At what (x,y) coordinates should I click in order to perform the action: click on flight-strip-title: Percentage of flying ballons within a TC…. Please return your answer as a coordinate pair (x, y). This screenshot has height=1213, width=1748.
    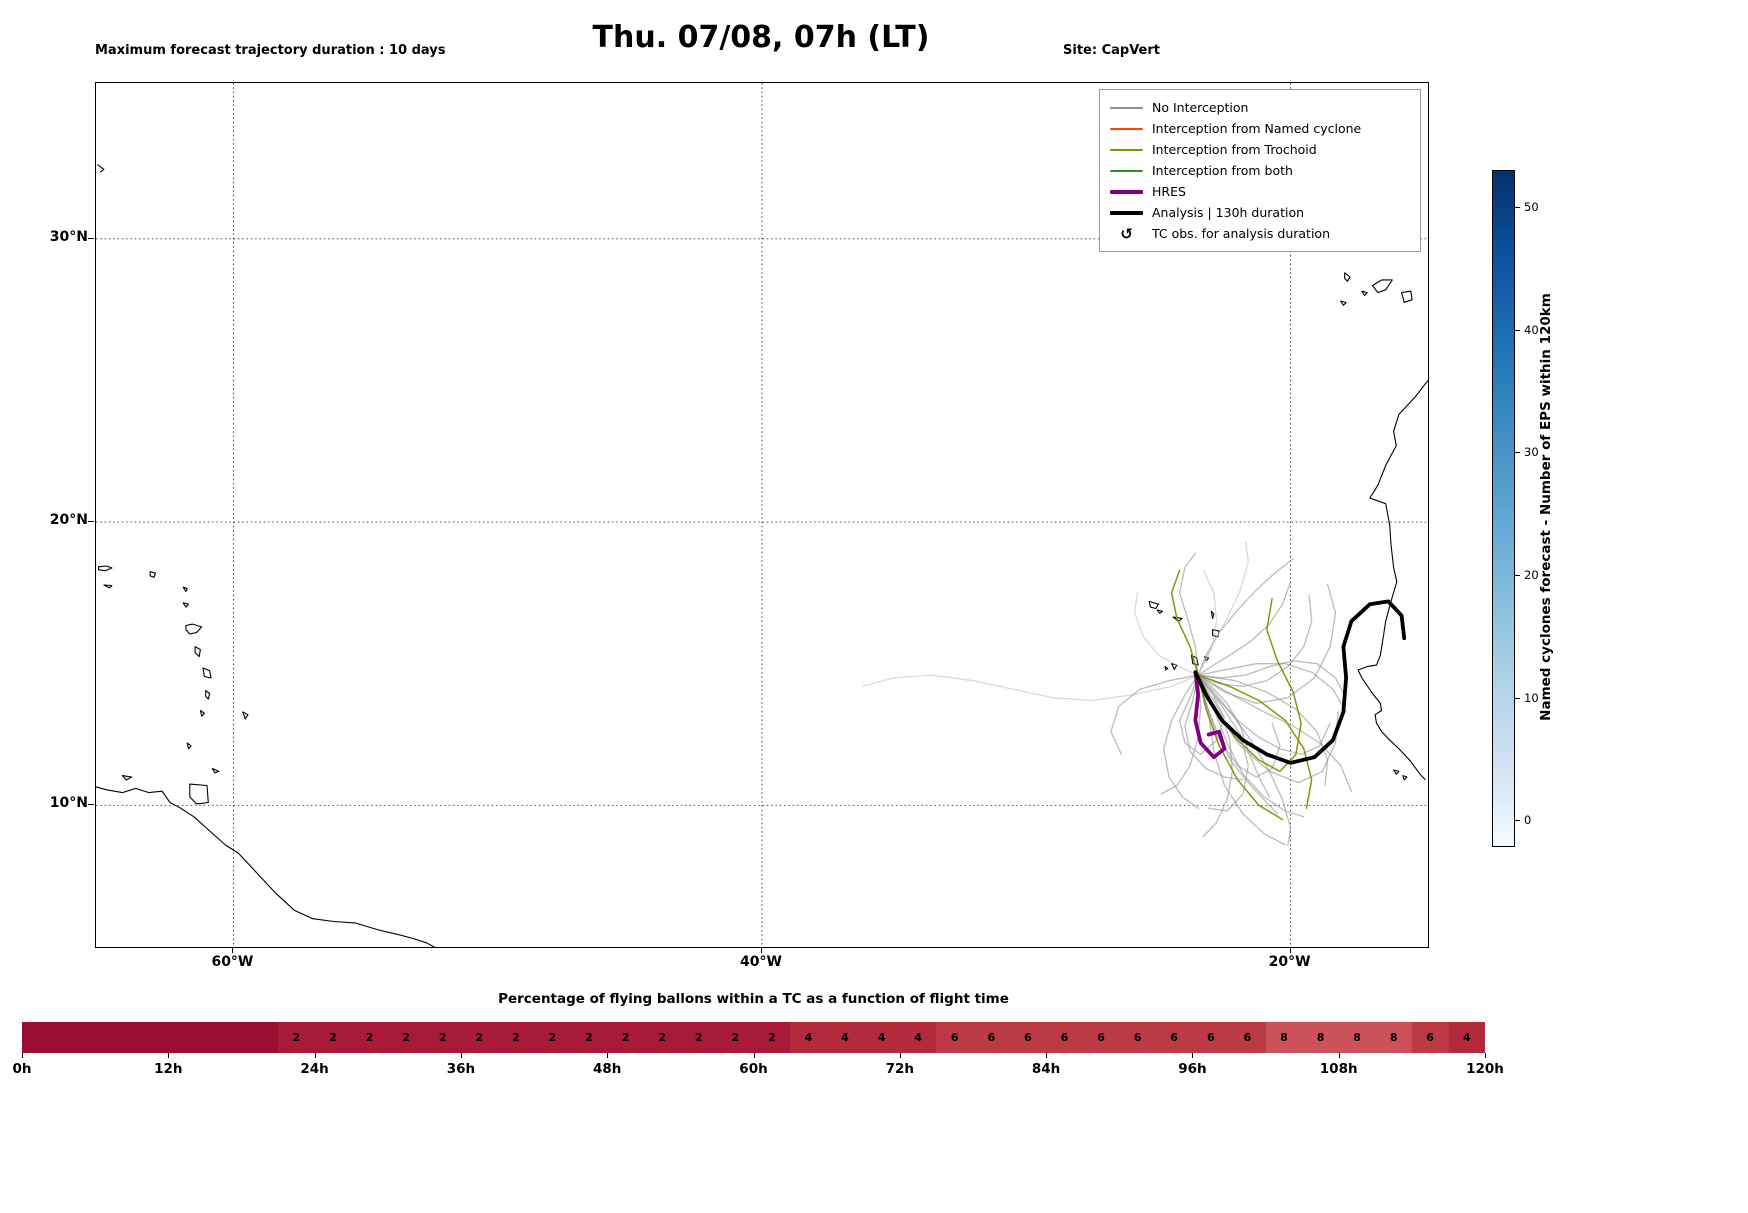
    Looking at the image, I should click on (753, 999).